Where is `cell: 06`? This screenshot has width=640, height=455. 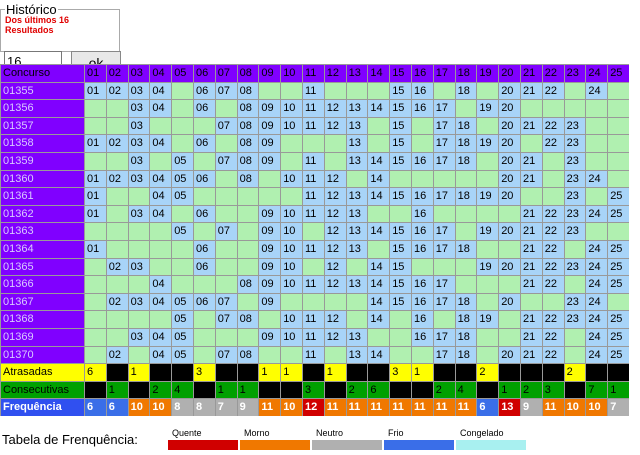
cell: 06 is located at coordinates (204, 143).